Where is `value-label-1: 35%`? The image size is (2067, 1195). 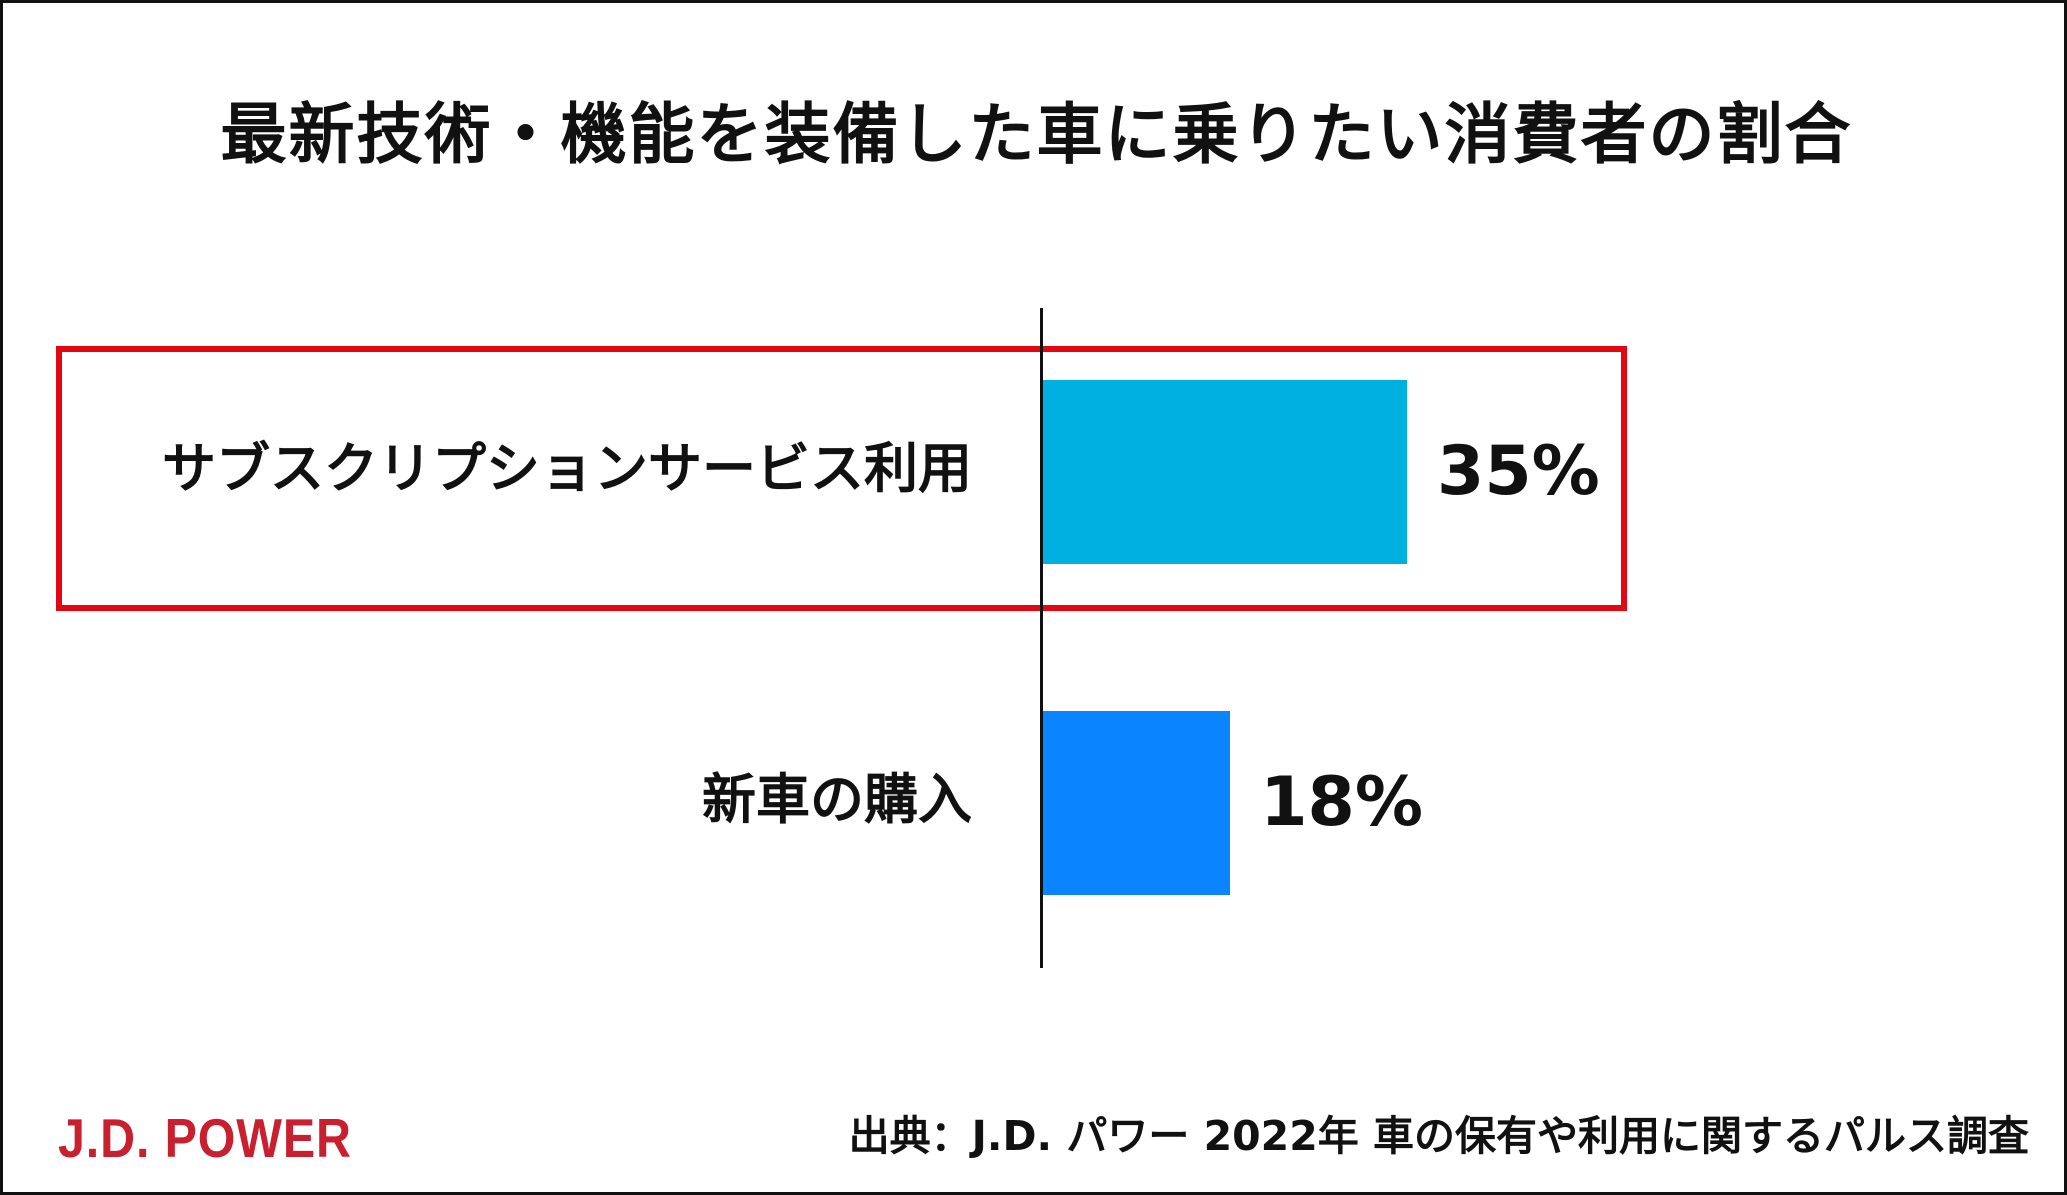
value-label-1: 35% is located at coordinates (1518, 471).